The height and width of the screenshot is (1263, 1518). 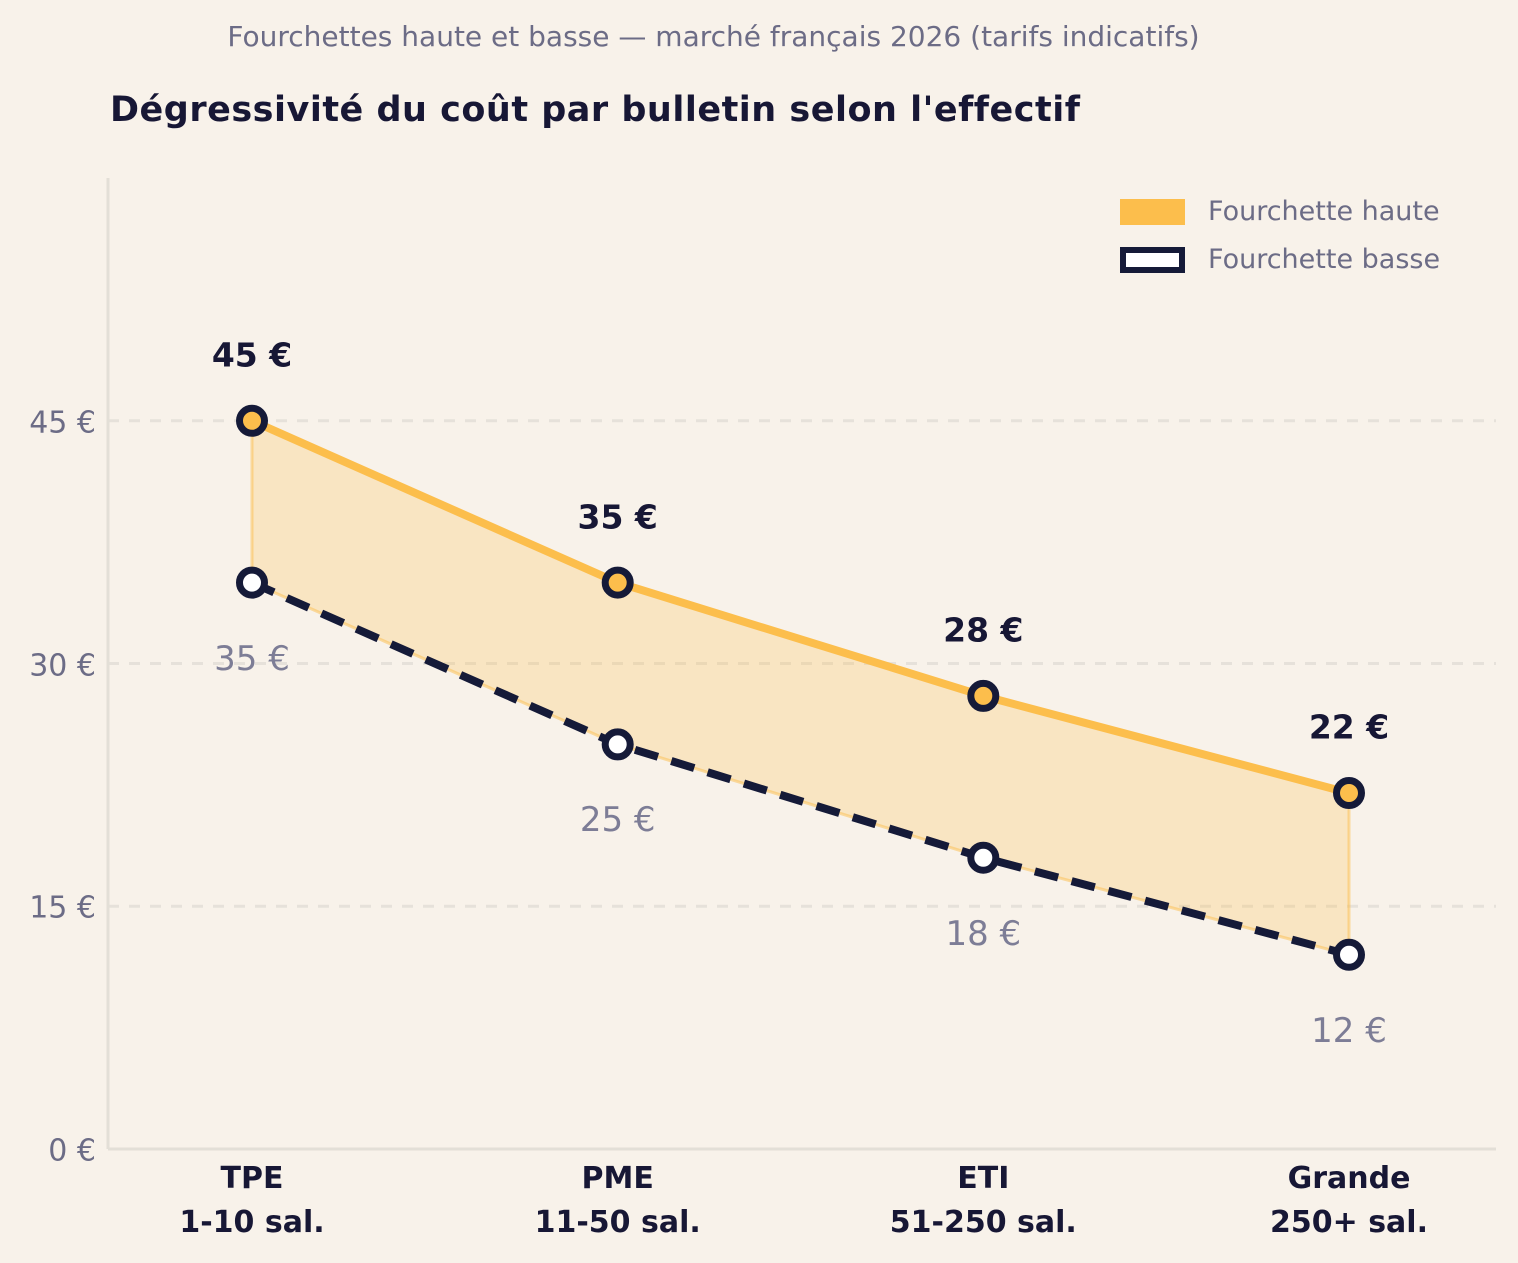 I want to click on basse-swatch-icon, so click(x=1152, y=259).